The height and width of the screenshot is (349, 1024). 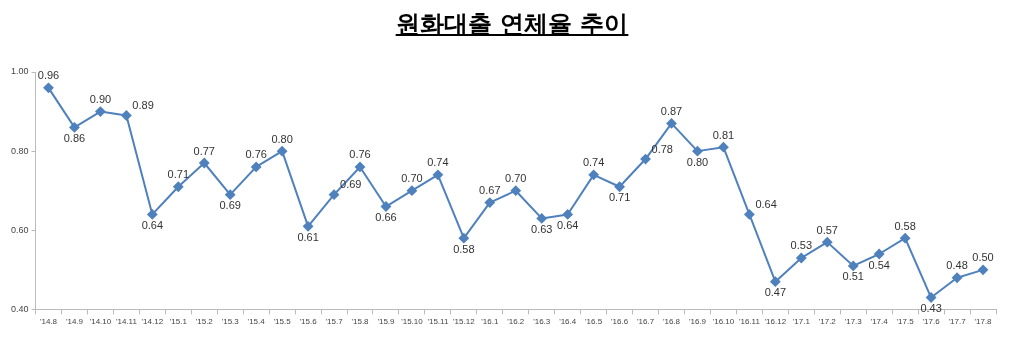 What do you see at coordinates (204, 322) in the screenshot?
I see `x-tick-label: '15.2` at bounding box center [204, 322].